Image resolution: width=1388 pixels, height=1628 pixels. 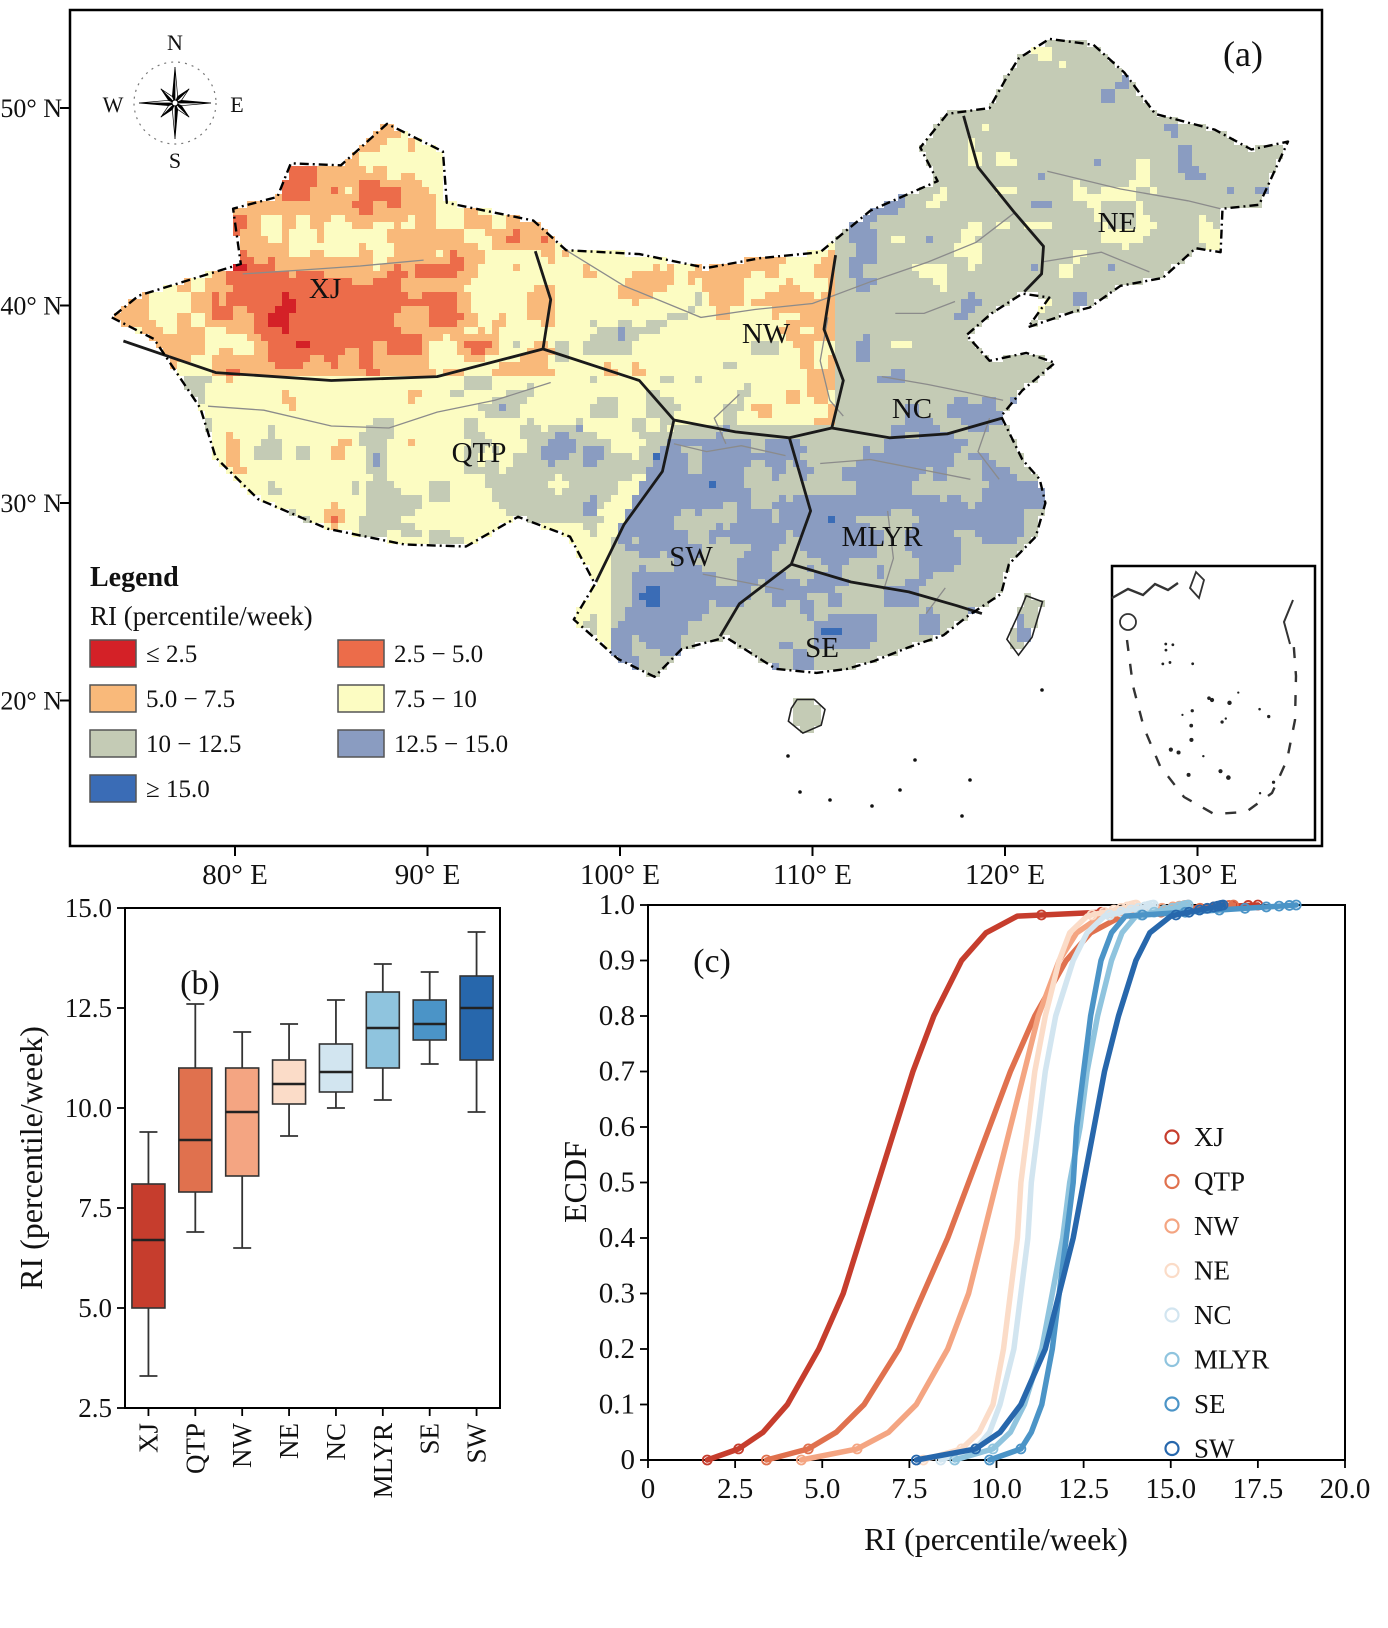 I want to click on legend-label: NW, so click(x=1216, y=1226).